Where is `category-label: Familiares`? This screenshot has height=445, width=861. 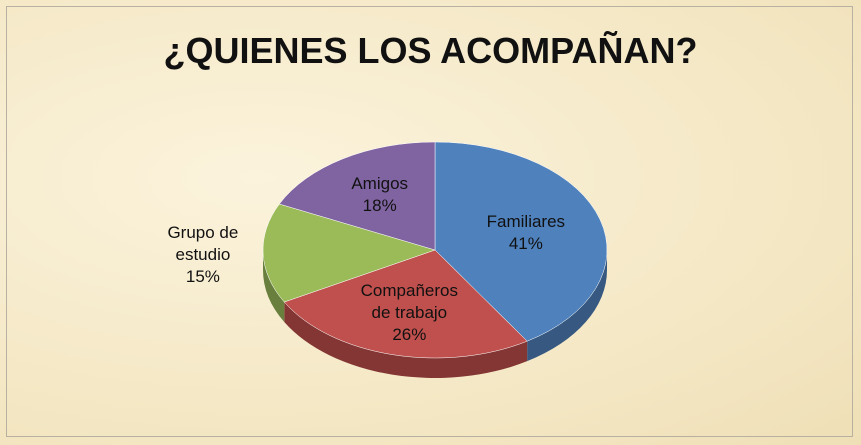 category-label: Familiares is located at coordinates (526, 222).